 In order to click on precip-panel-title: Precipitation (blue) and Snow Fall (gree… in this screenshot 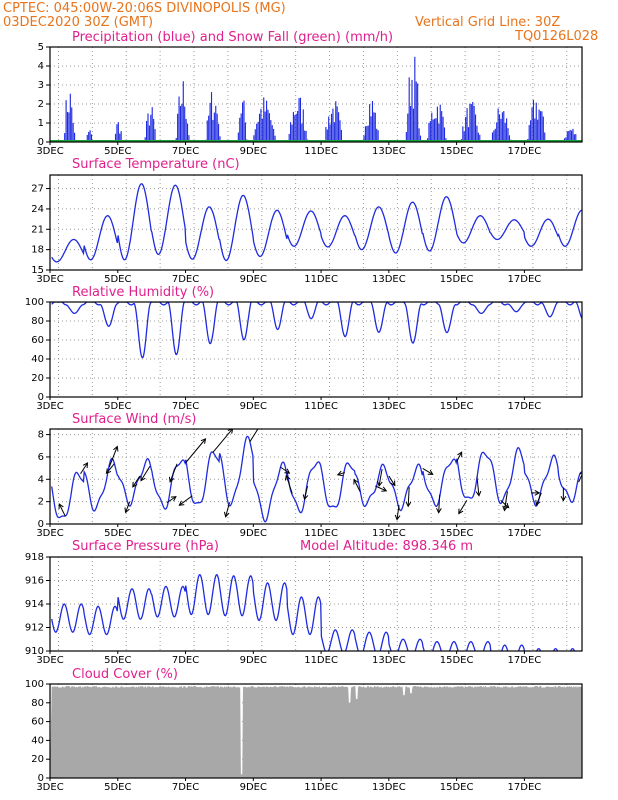, I will do `click(232, 37)`.